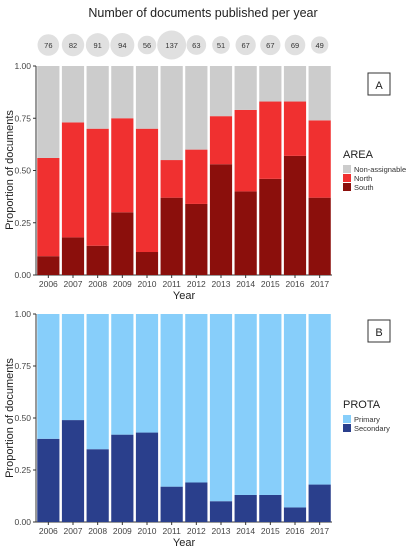 The image size is (416, 555). I want to click on bar-south-2006, so click(48, 265).